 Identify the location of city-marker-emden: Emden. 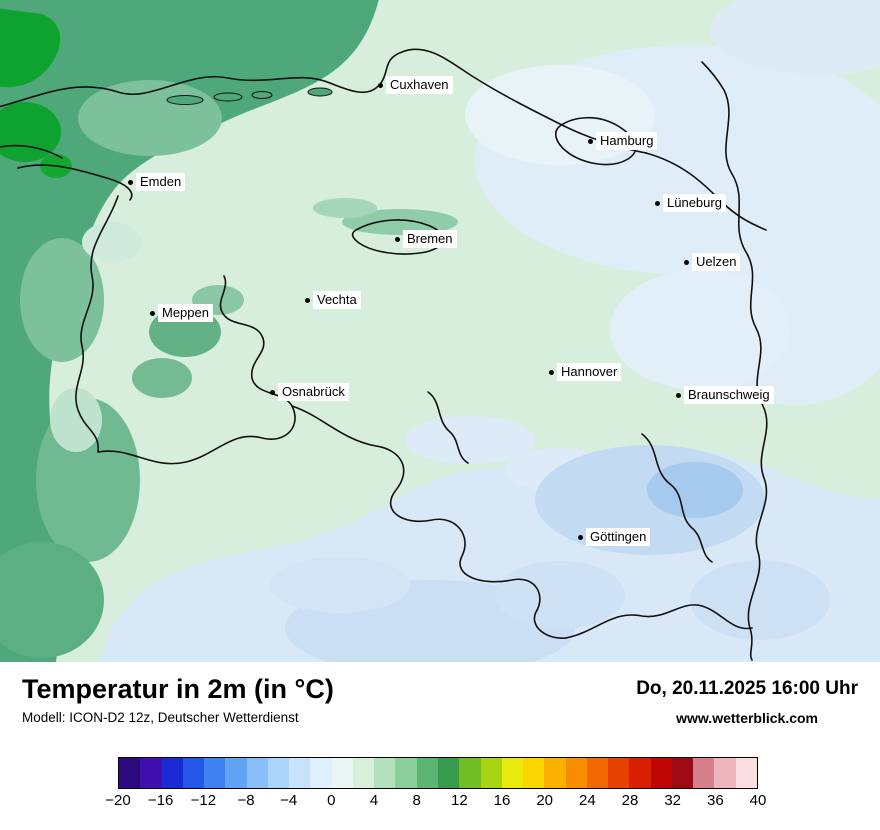
(157, 182).